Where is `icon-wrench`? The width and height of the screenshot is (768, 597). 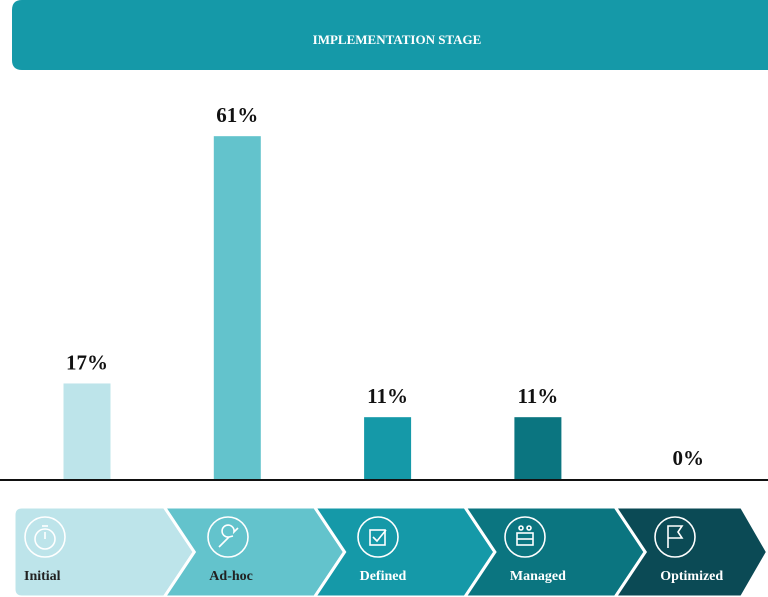
icon-wrench is located at coordinates (228, 537).